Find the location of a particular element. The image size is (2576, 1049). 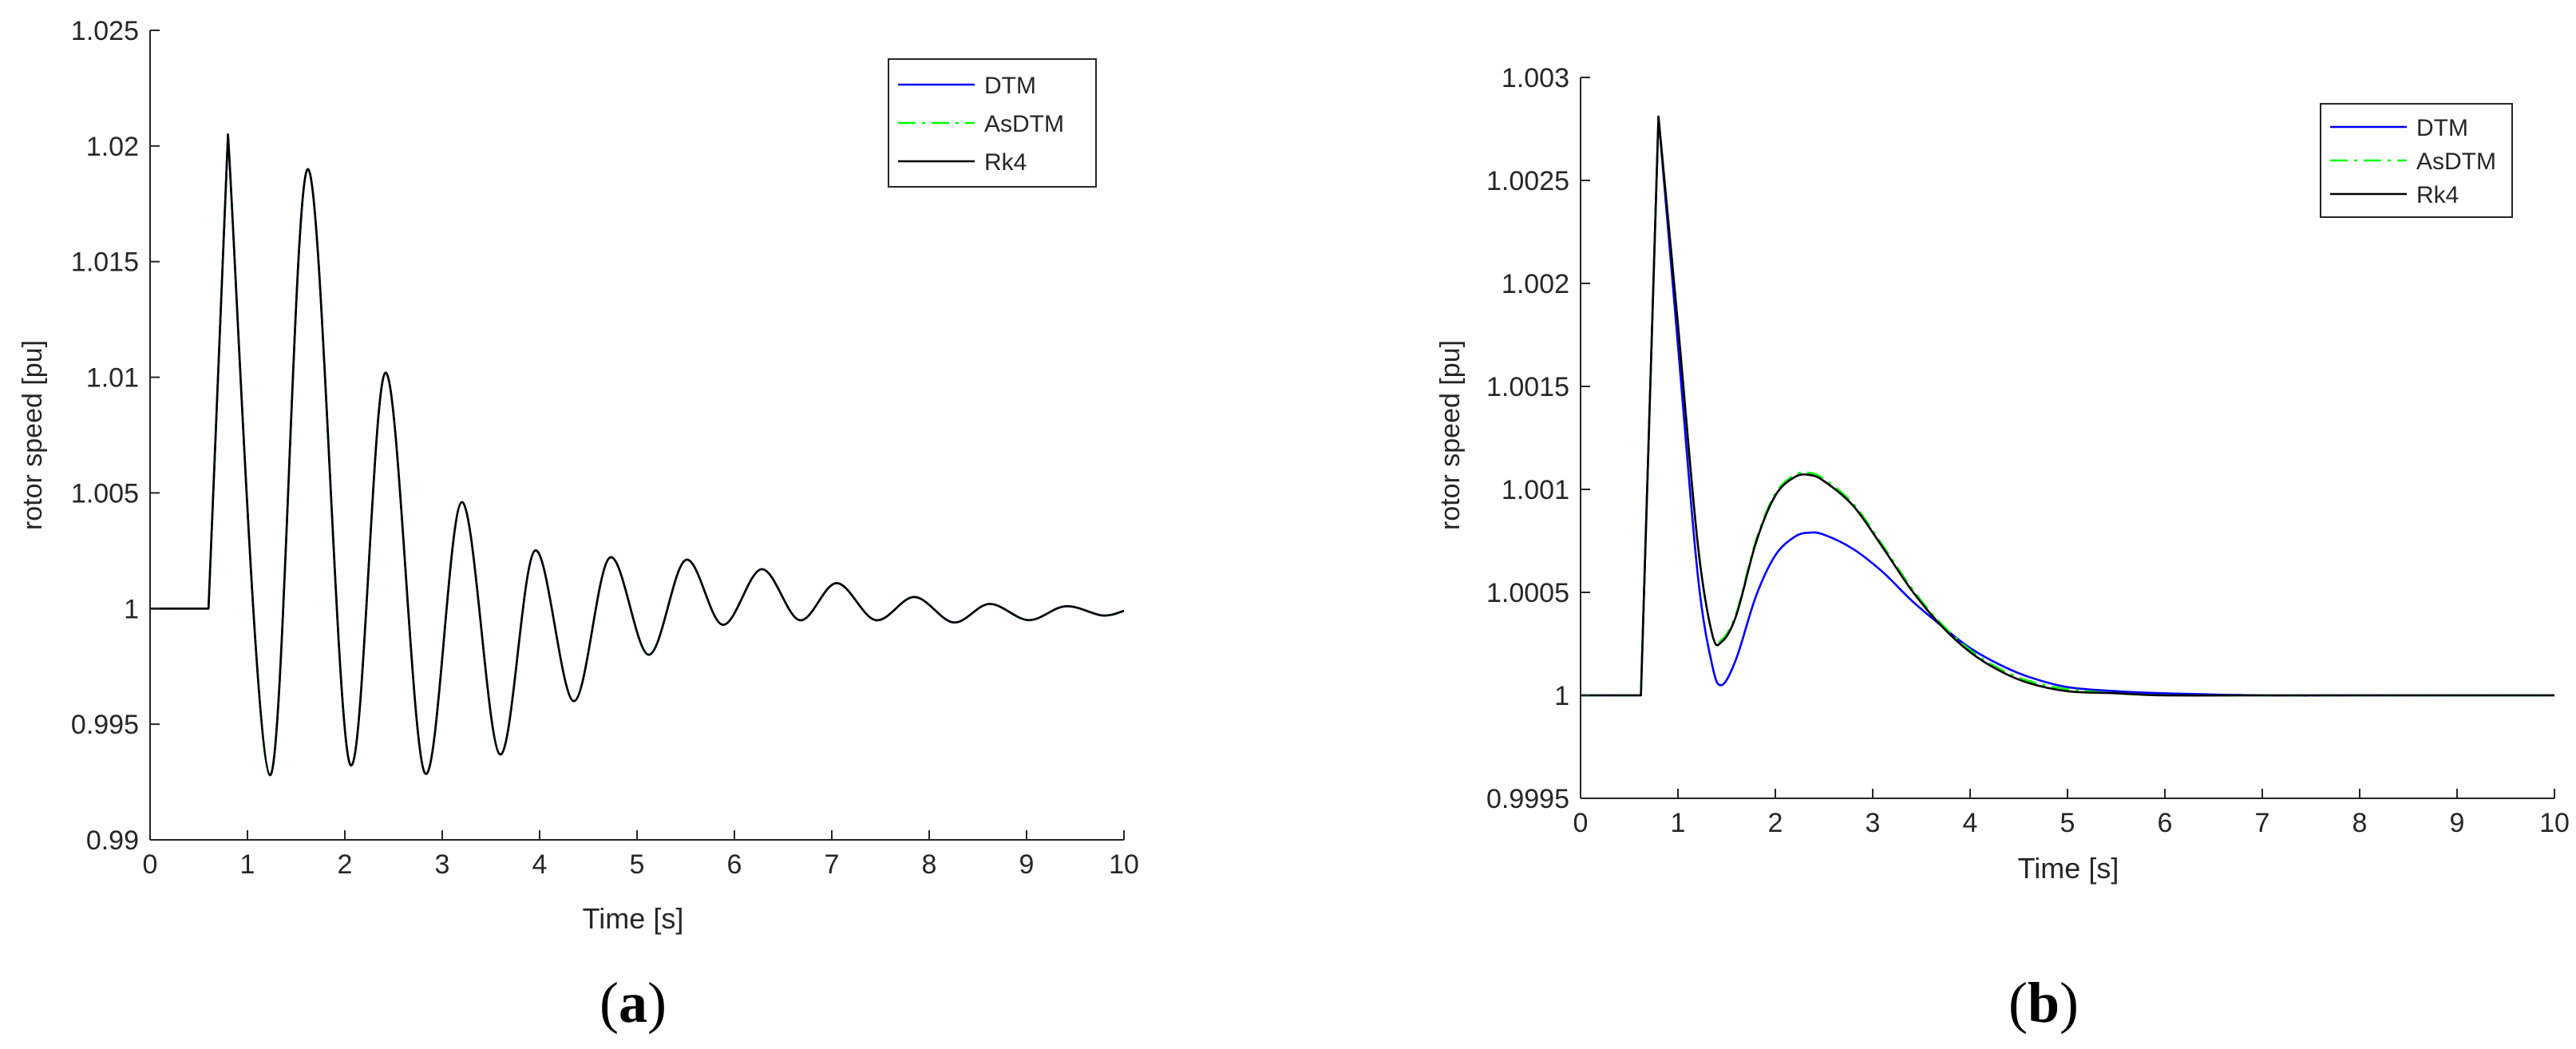

chart-a-x-tick-label: 0 is located at coordinates (150, 864).